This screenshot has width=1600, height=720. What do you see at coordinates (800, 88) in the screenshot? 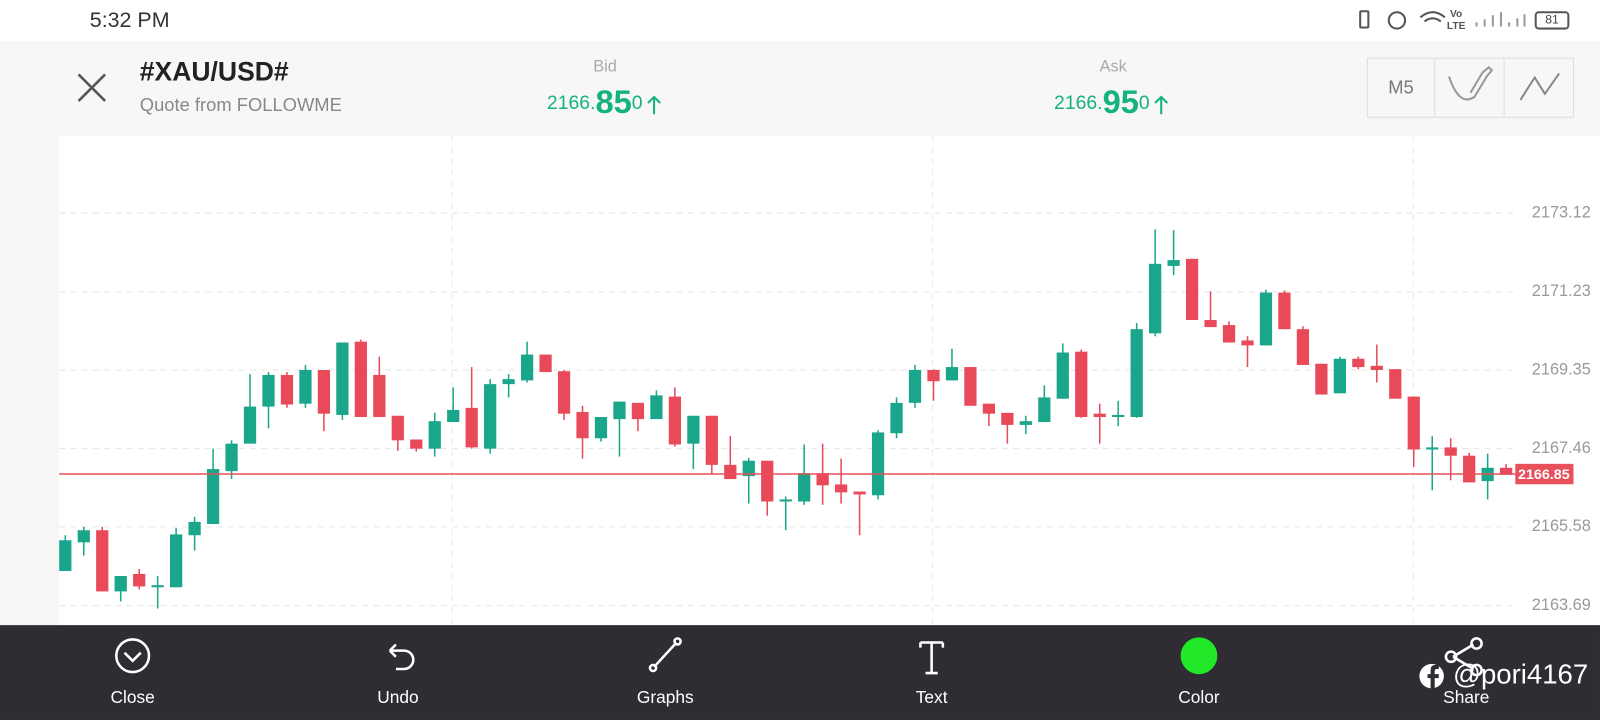
I see `header-bg` at bounding box center [800, 88].